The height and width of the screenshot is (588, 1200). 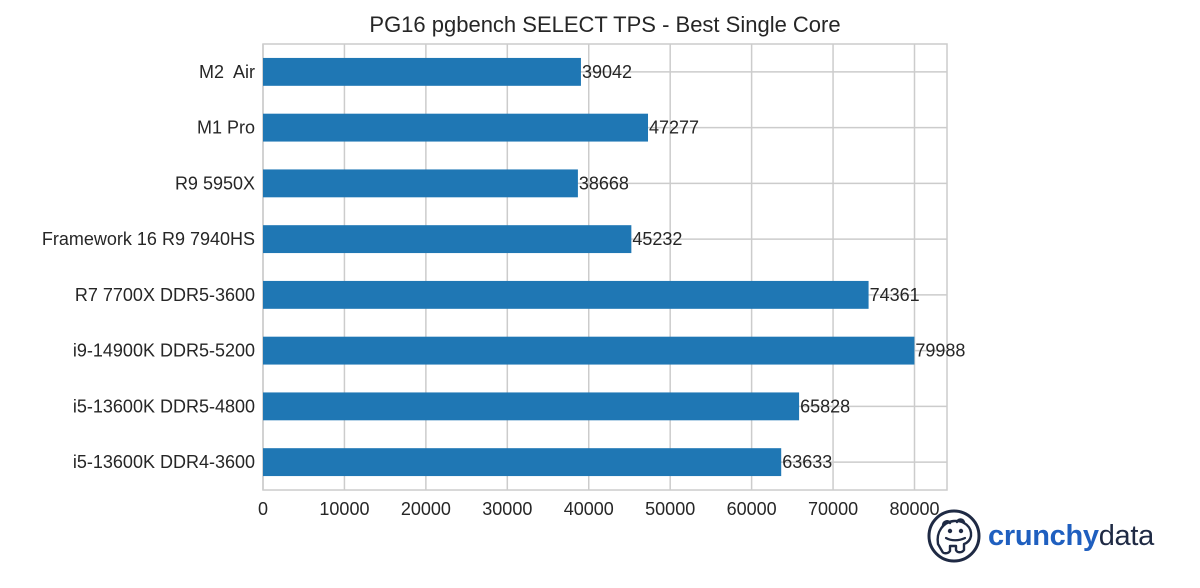 I want to click on category-label: M2 Air, so click(x=227, y=72).